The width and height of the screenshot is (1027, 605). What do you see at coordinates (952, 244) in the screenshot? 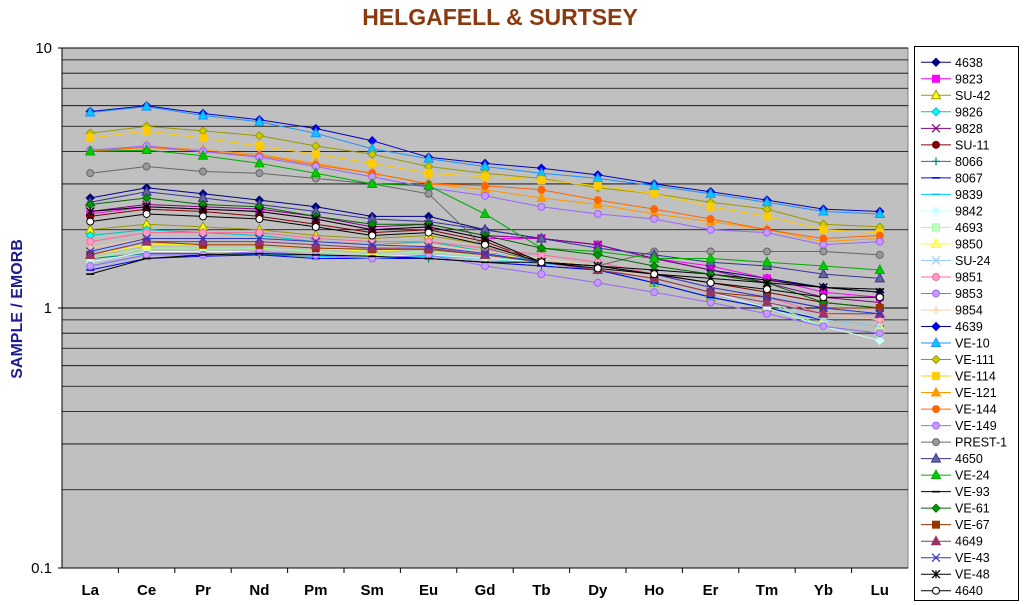
I see `legend-item: 9850` at bounding box center [952, 244].